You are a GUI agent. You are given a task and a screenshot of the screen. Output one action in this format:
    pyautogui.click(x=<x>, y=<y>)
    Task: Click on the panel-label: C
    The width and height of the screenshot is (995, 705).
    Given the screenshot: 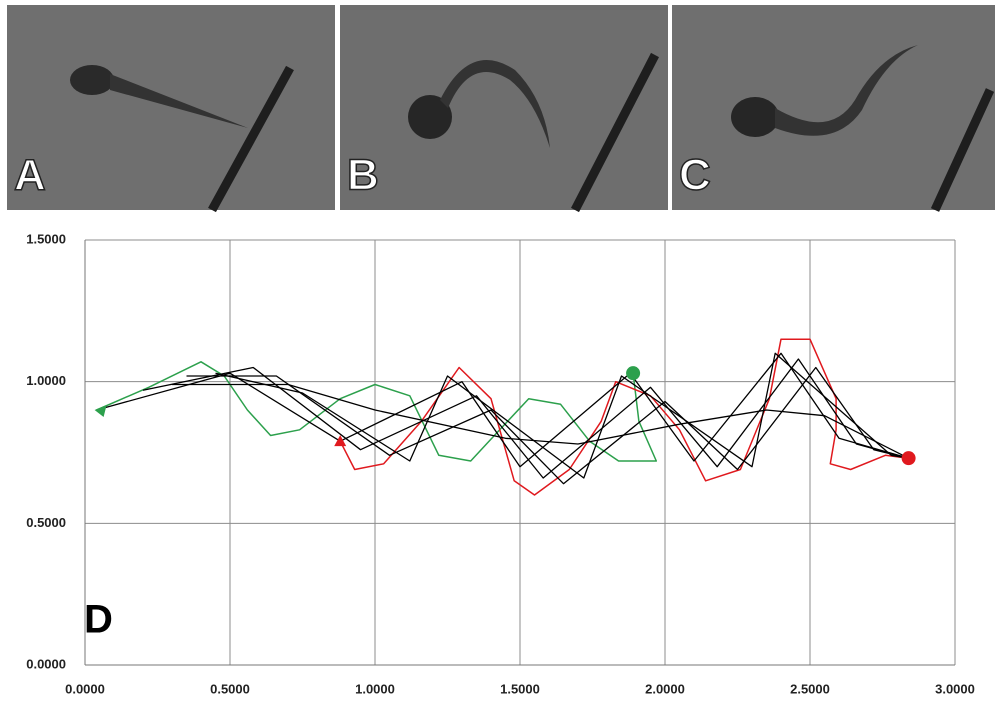 What is the action you would take?
    pyautogui.click(x=695, y=175)
    